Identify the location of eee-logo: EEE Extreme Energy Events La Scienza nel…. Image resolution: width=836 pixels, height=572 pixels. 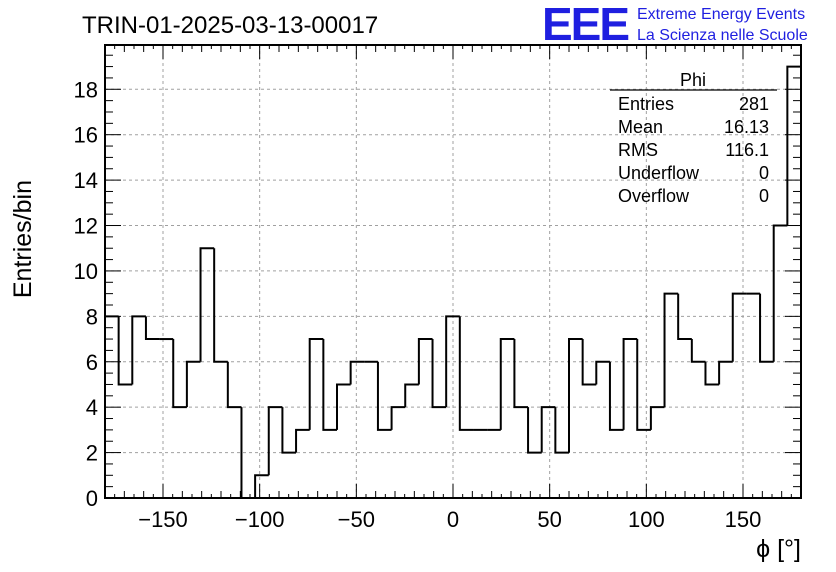
(675, 25).